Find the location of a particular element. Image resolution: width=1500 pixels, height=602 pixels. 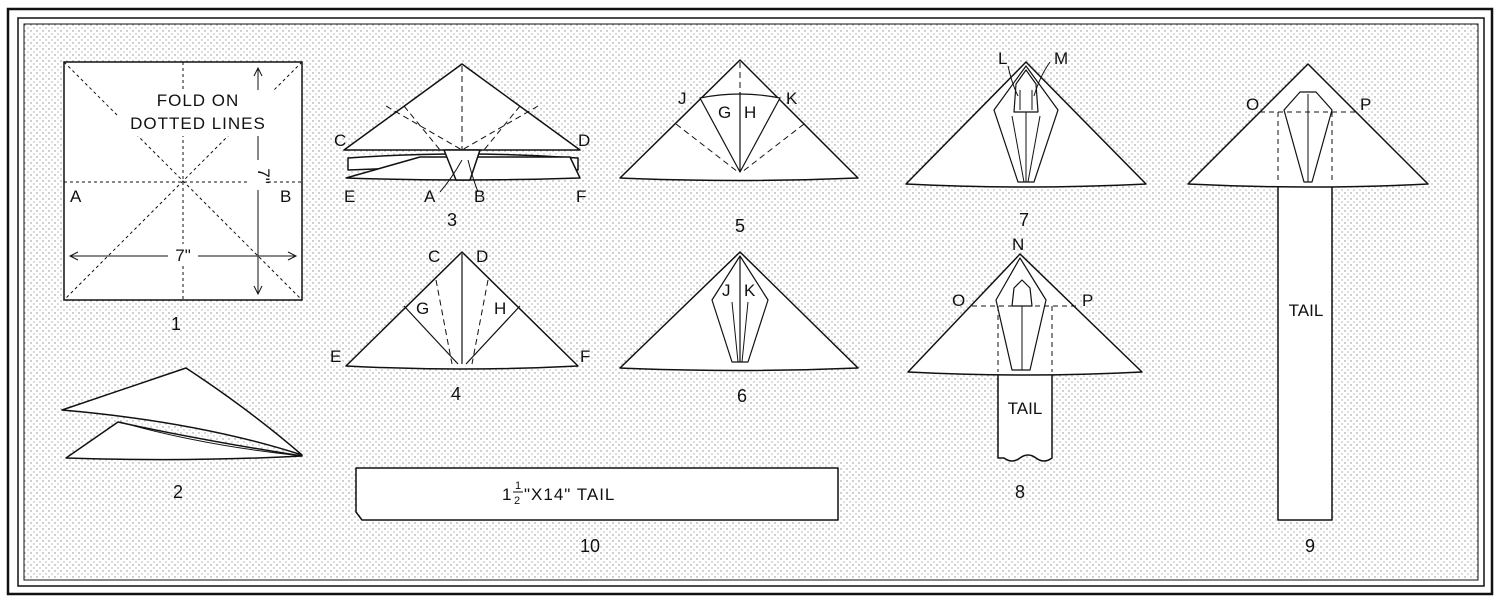

fig1-title-backdrop is located at coordinates (198, 113).